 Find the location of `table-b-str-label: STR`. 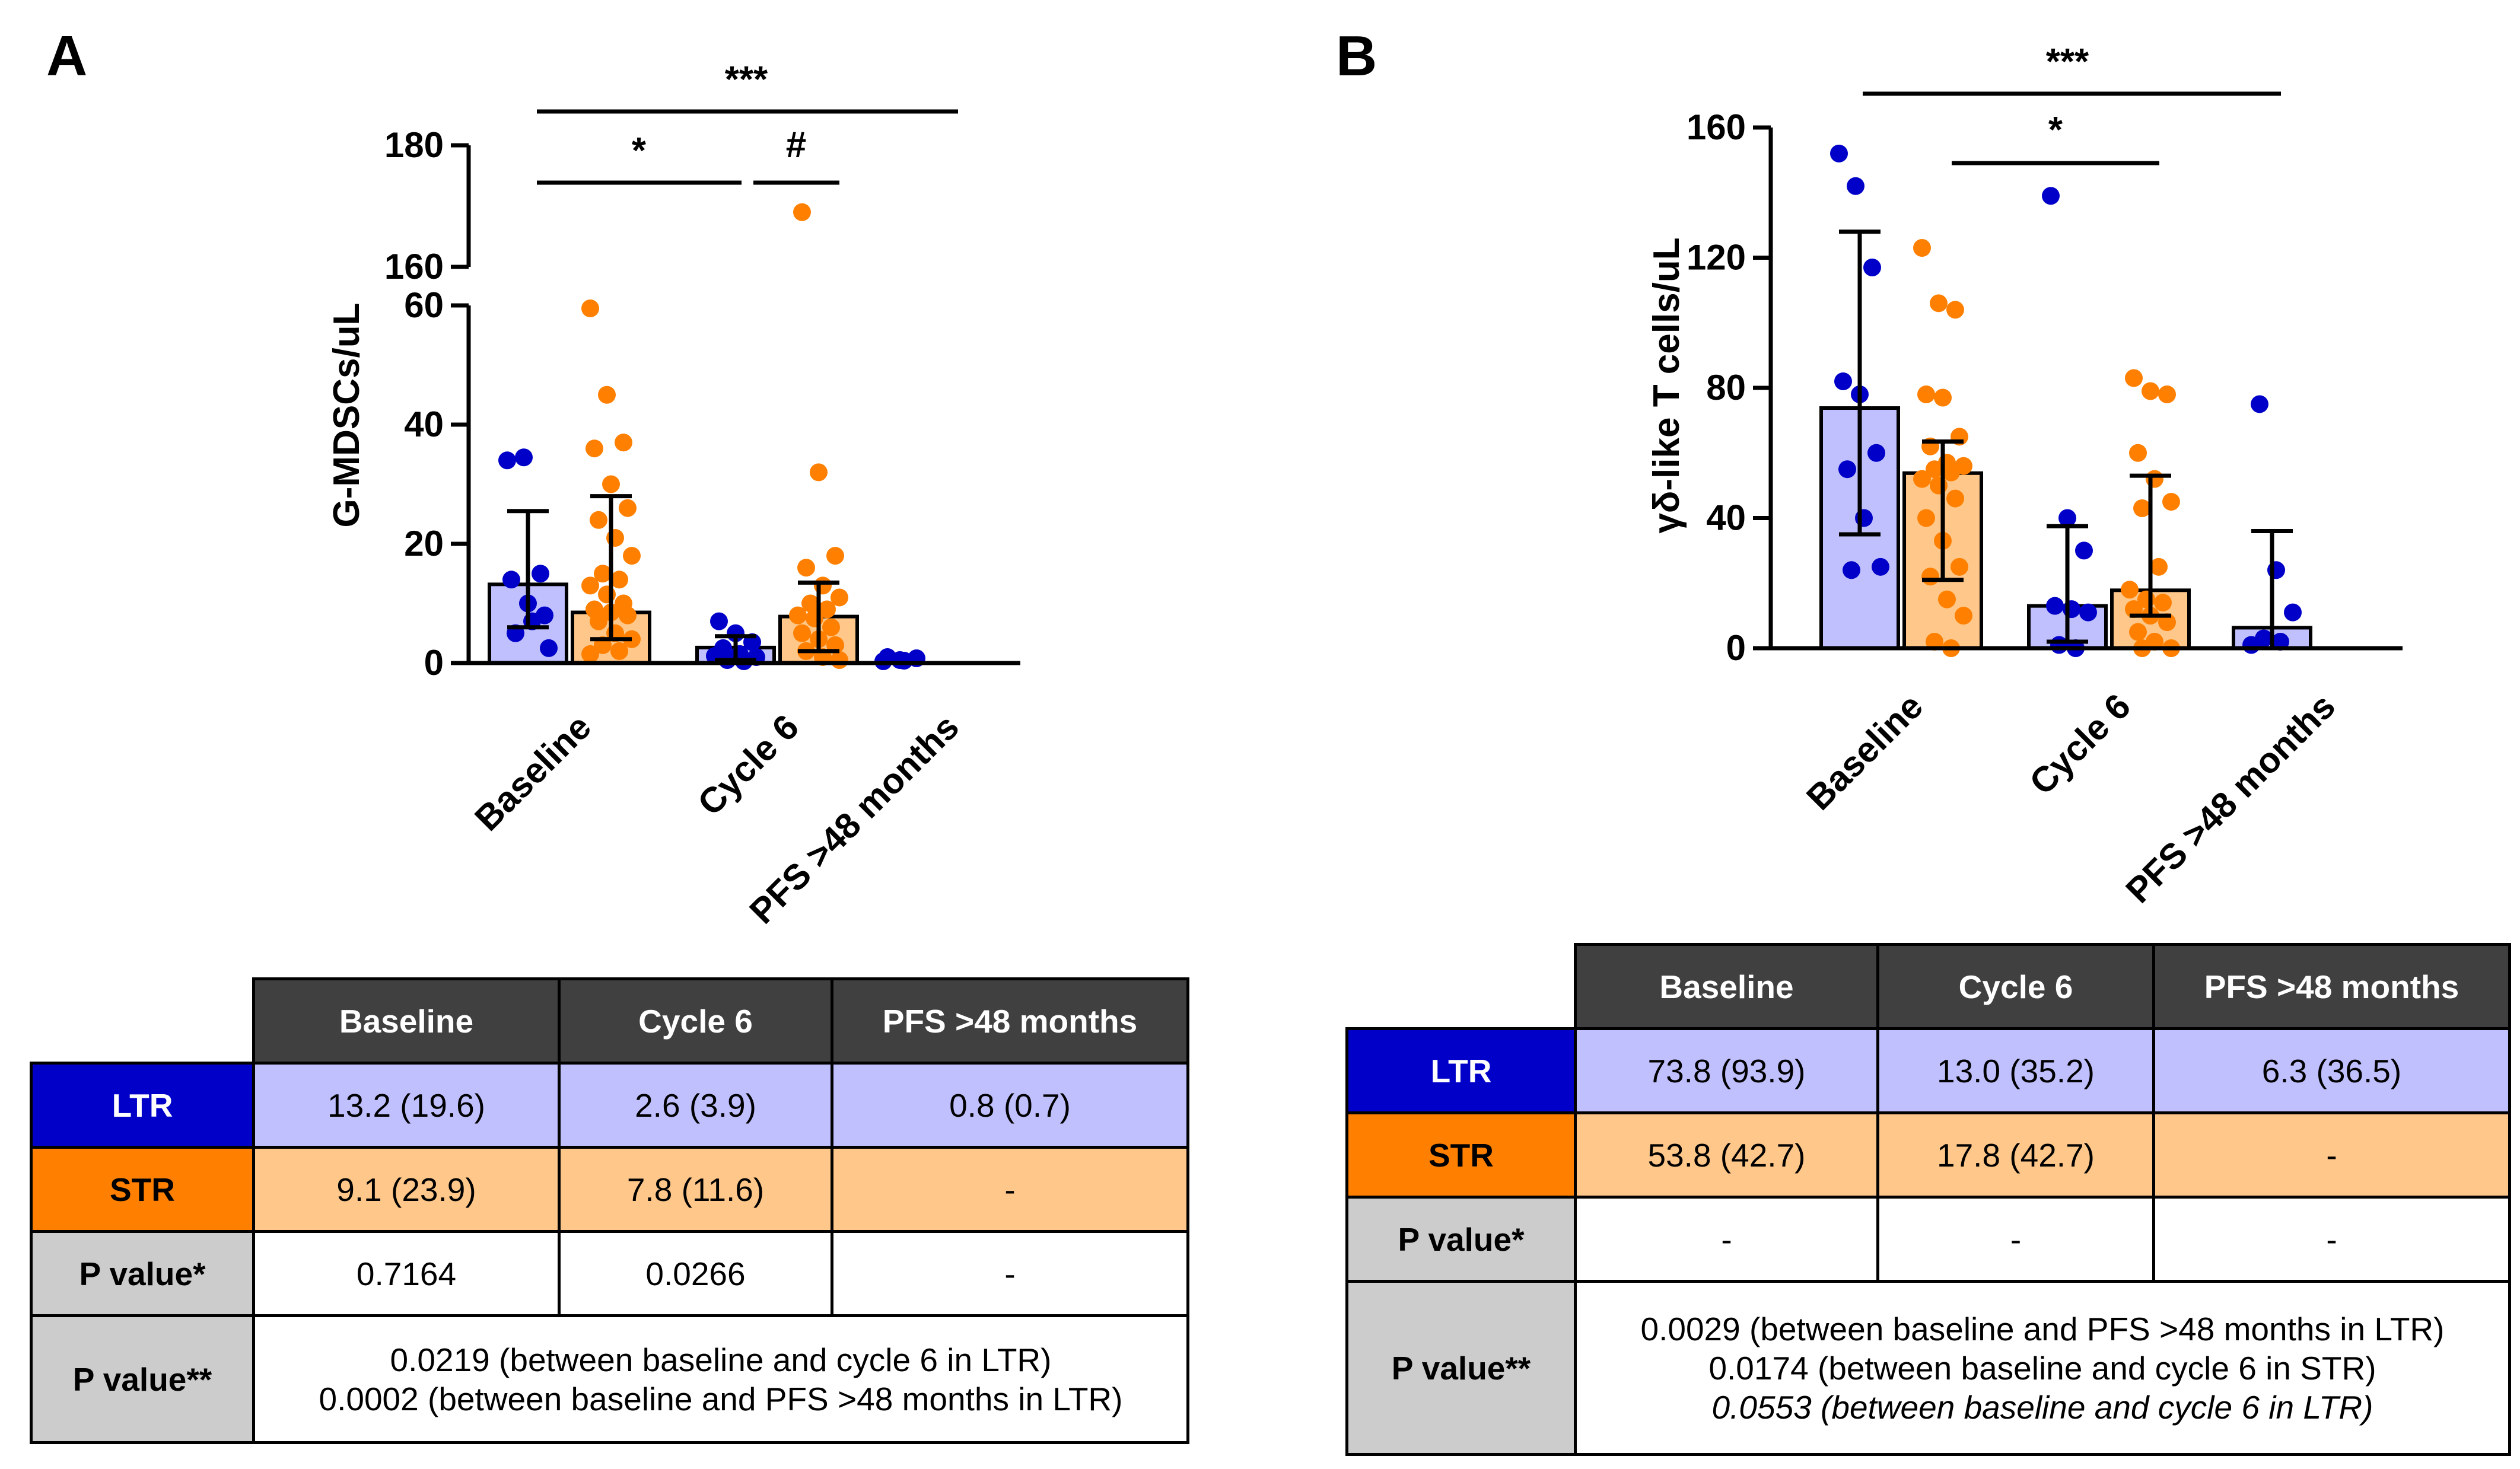

table-b-str-label: STR is located at coordinates (1461, 1155).